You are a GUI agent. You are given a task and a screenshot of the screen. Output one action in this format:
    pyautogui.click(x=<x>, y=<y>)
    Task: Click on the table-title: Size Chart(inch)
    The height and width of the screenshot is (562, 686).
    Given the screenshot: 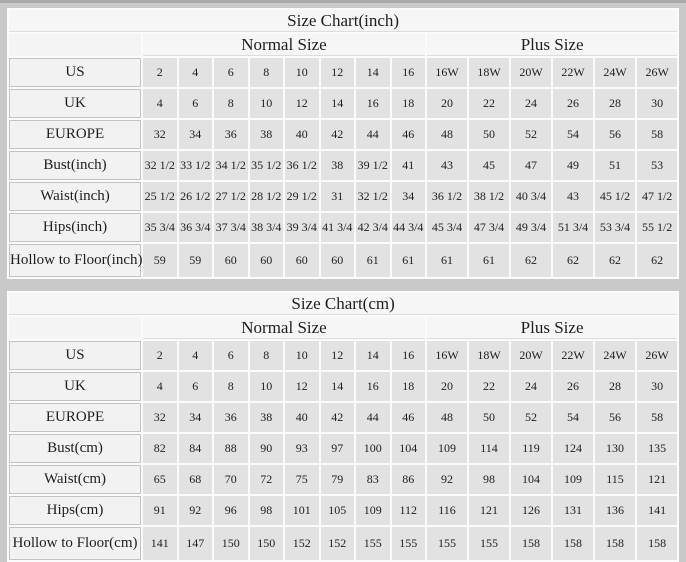 What is the action you would take?
    pyautogui.click(x=343, y=21)
    